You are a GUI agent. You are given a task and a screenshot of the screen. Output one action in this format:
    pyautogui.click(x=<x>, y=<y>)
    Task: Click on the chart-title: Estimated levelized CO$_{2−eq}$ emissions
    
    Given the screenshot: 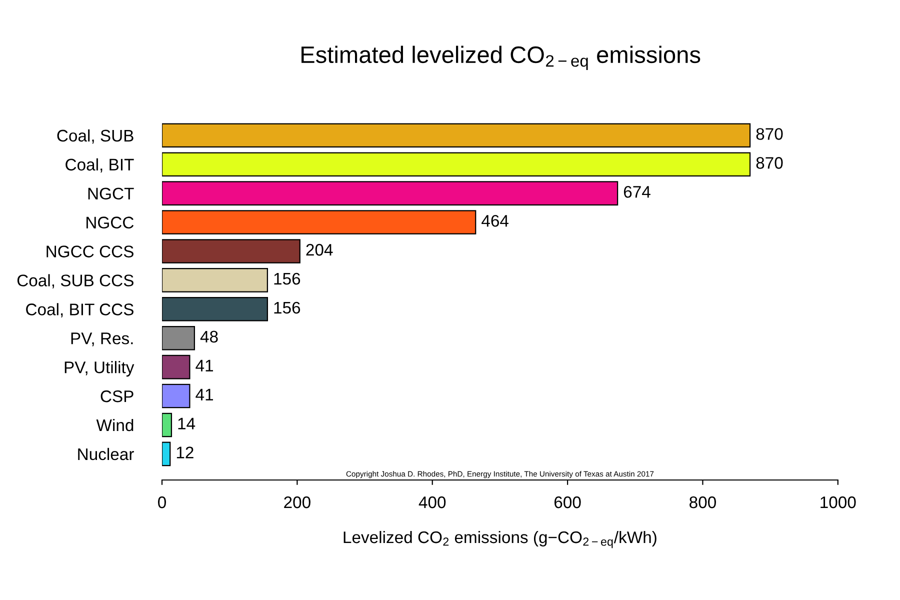 What is the action you would take?
    pyautogui.click(x=501, y=58)
    